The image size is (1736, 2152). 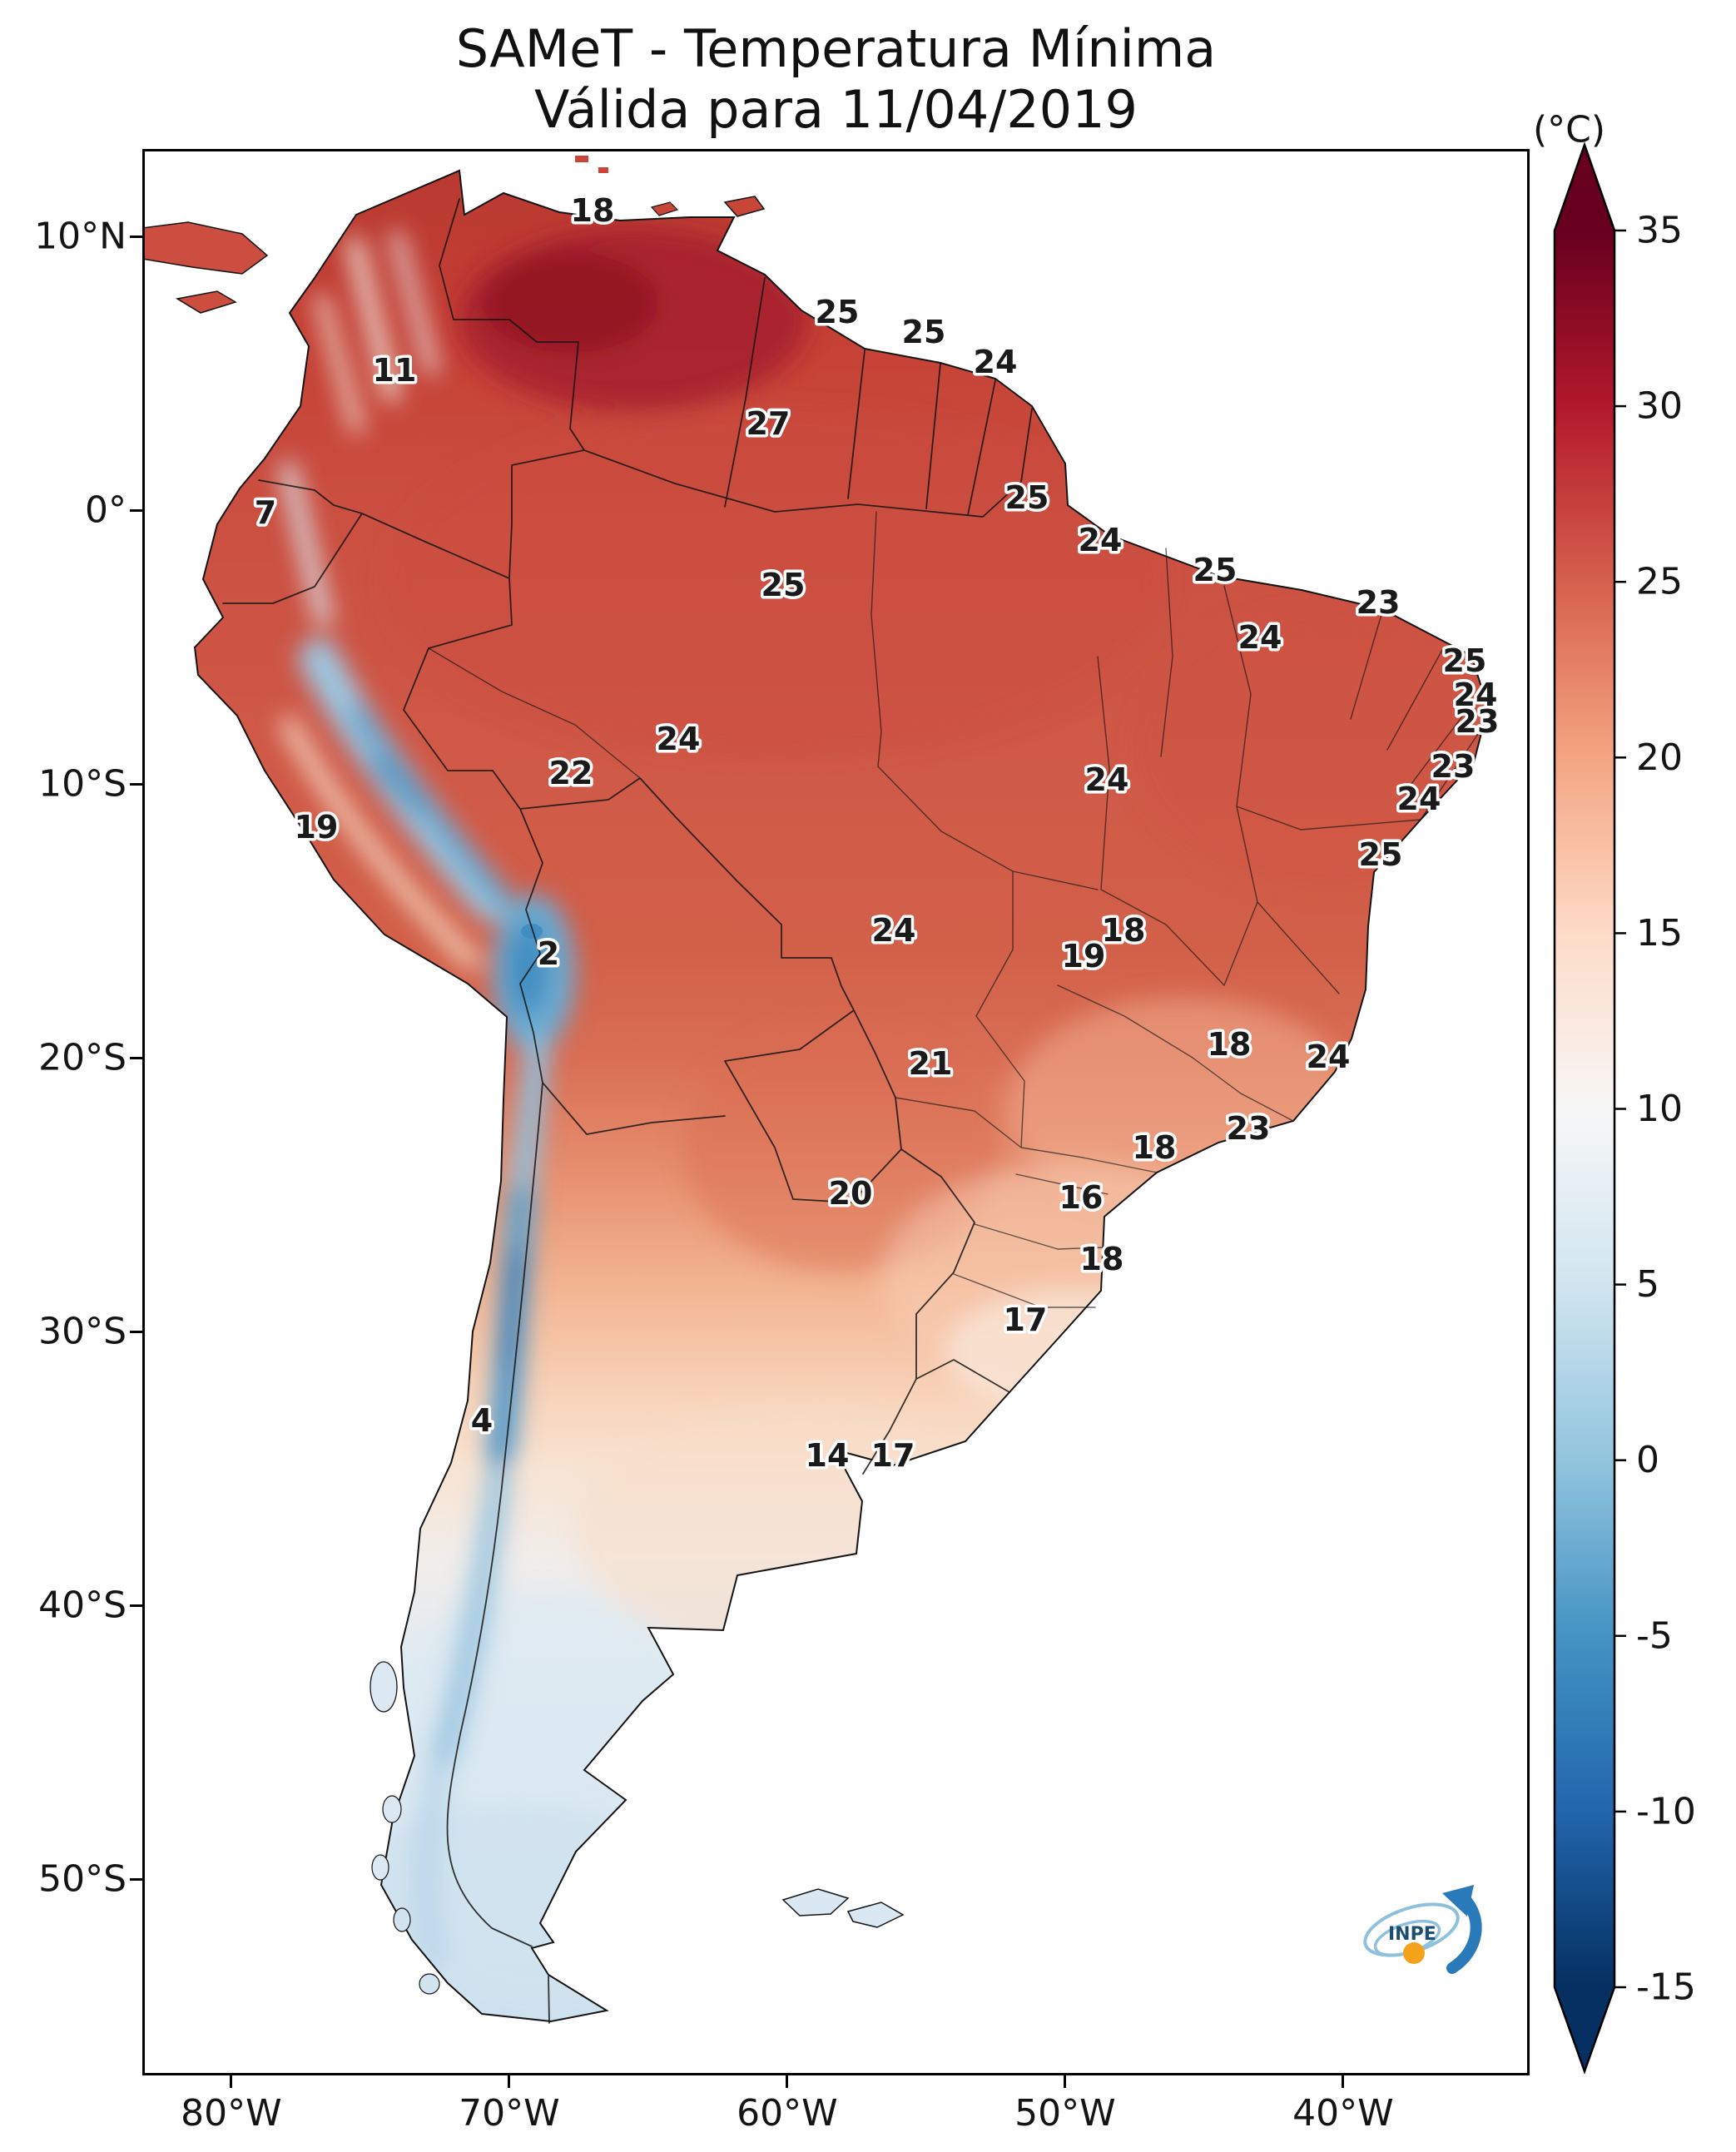 What do you see at coordinates (1569, 130) in the screenshot?
I see `colorbar-unit-label: (°C)` at bounding box center [1569, 130].